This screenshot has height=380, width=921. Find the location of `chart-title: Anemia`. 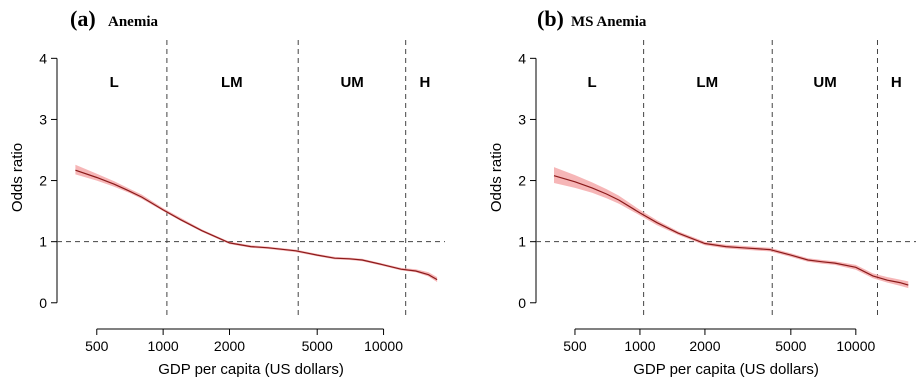

chart-title: Anemia is located at coordinates (133, 22).